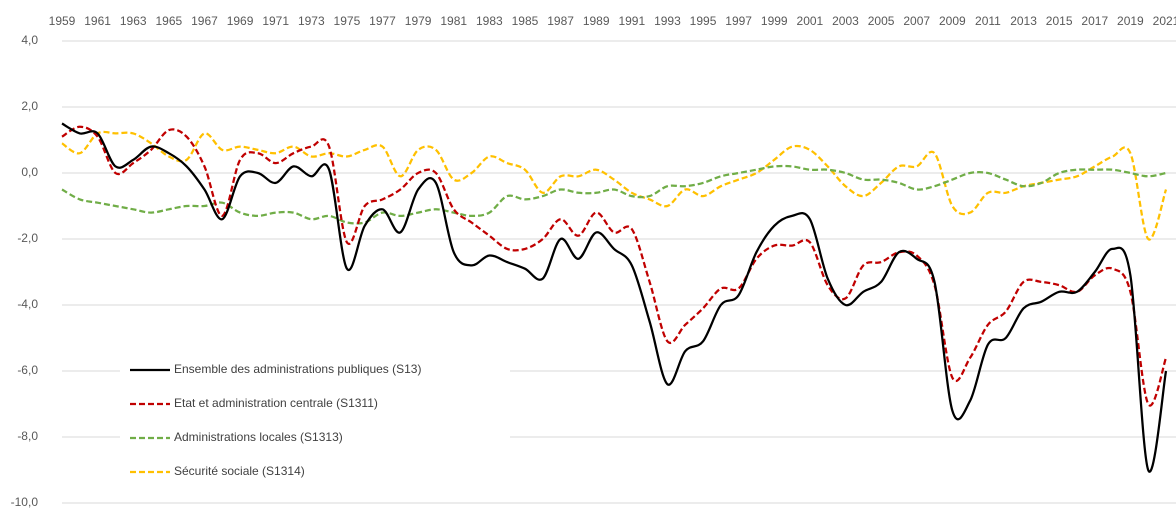  Describe the element at coordinates (1094, 21) in the screenshot. I see `x-tick-label: 2017` at that location.